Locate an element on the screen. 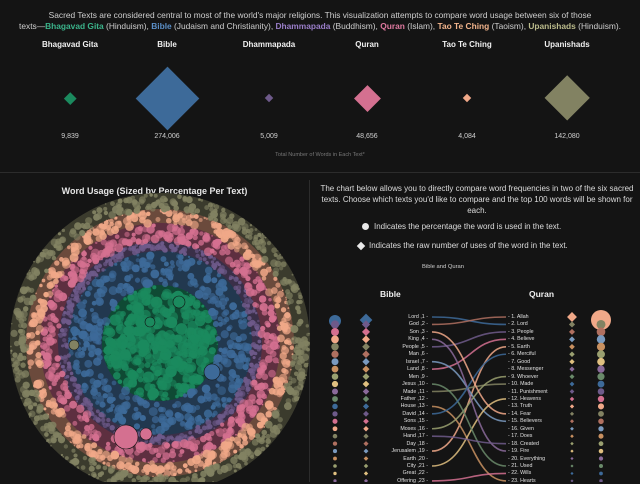 This screenshot has height=484, width=640. quran-word-item: - 8. Messenger is located at coordinates (525, 369).